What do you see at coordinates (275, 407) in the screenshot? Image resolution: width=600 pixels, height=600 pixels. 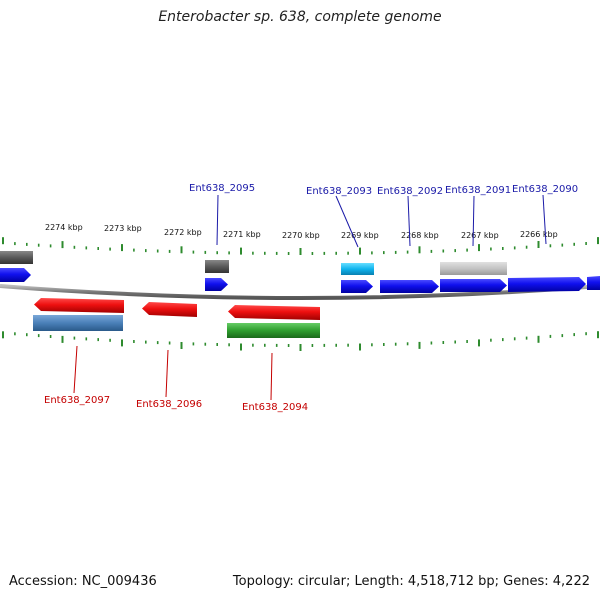 I see `gene-label: Ent638_2094` at bounding box center [275, 407].